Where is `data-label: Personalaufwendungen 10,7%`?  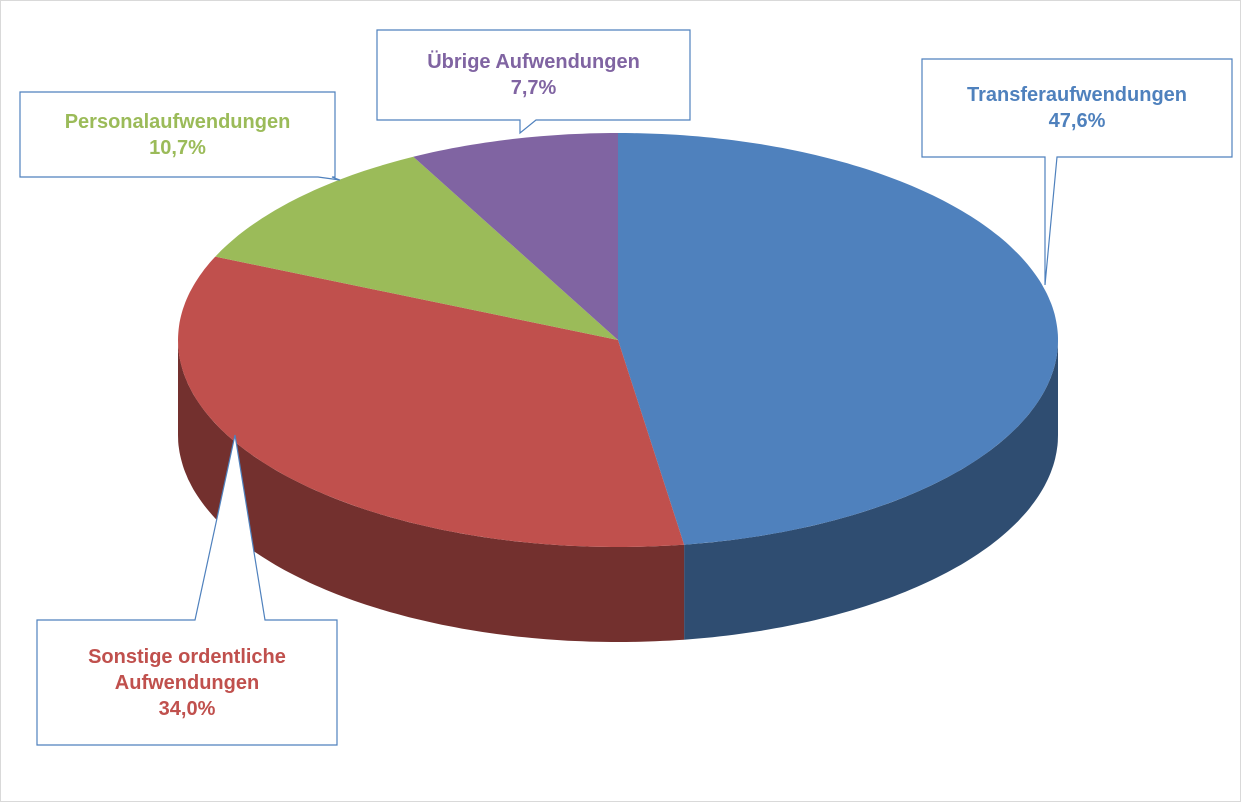 data-label: Personalaufwendungen 10,7% is located at coordinates (177, 135).